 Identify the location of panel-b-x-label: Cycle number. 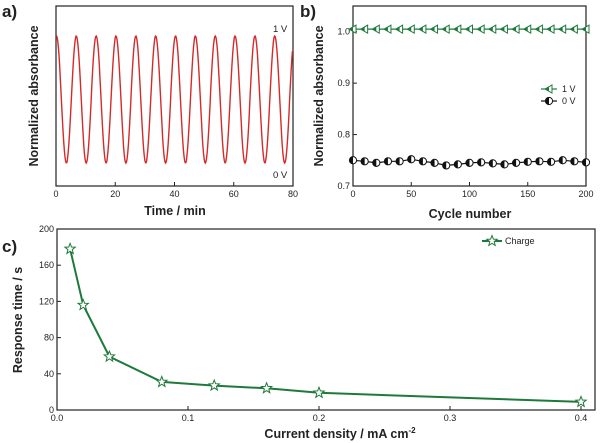
(470, 214).